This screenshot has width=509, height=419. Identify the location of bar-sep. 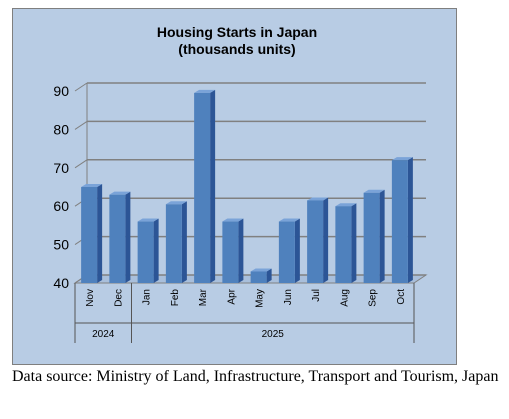
(374, 236).